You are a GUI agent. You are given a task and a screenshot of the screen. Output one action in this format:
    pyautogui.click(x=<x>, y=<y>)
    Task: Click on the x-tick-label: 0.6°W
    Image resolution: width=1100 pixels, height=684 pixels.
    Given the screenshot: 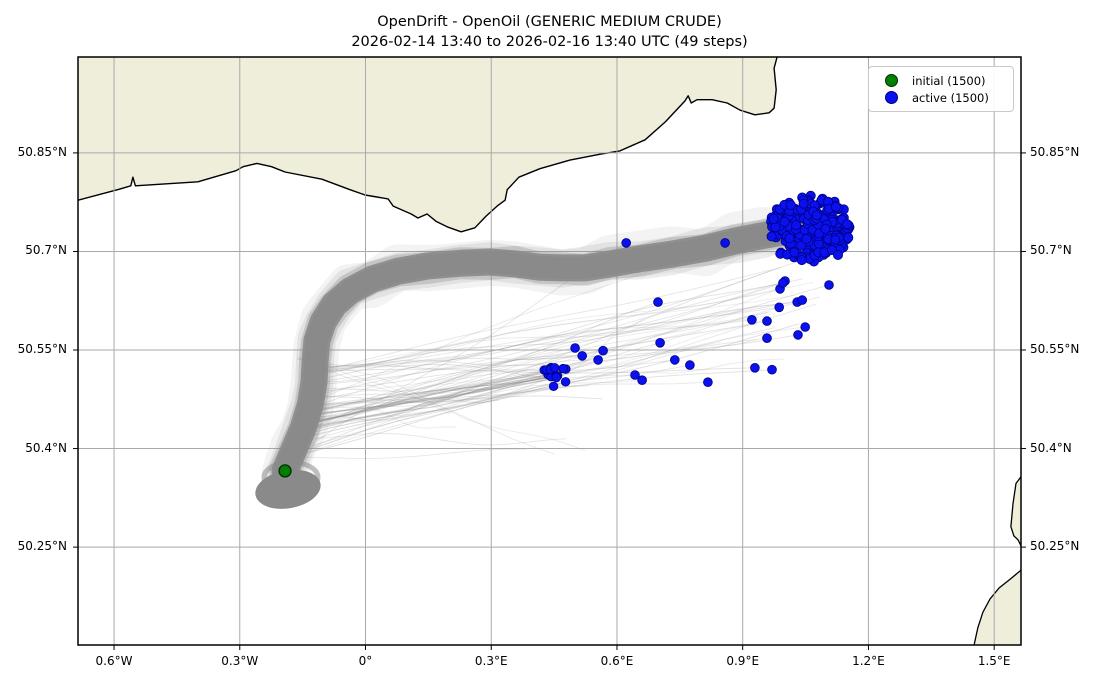 What is the action you would take?
    pyautogui.click(x=114, y=661)
    